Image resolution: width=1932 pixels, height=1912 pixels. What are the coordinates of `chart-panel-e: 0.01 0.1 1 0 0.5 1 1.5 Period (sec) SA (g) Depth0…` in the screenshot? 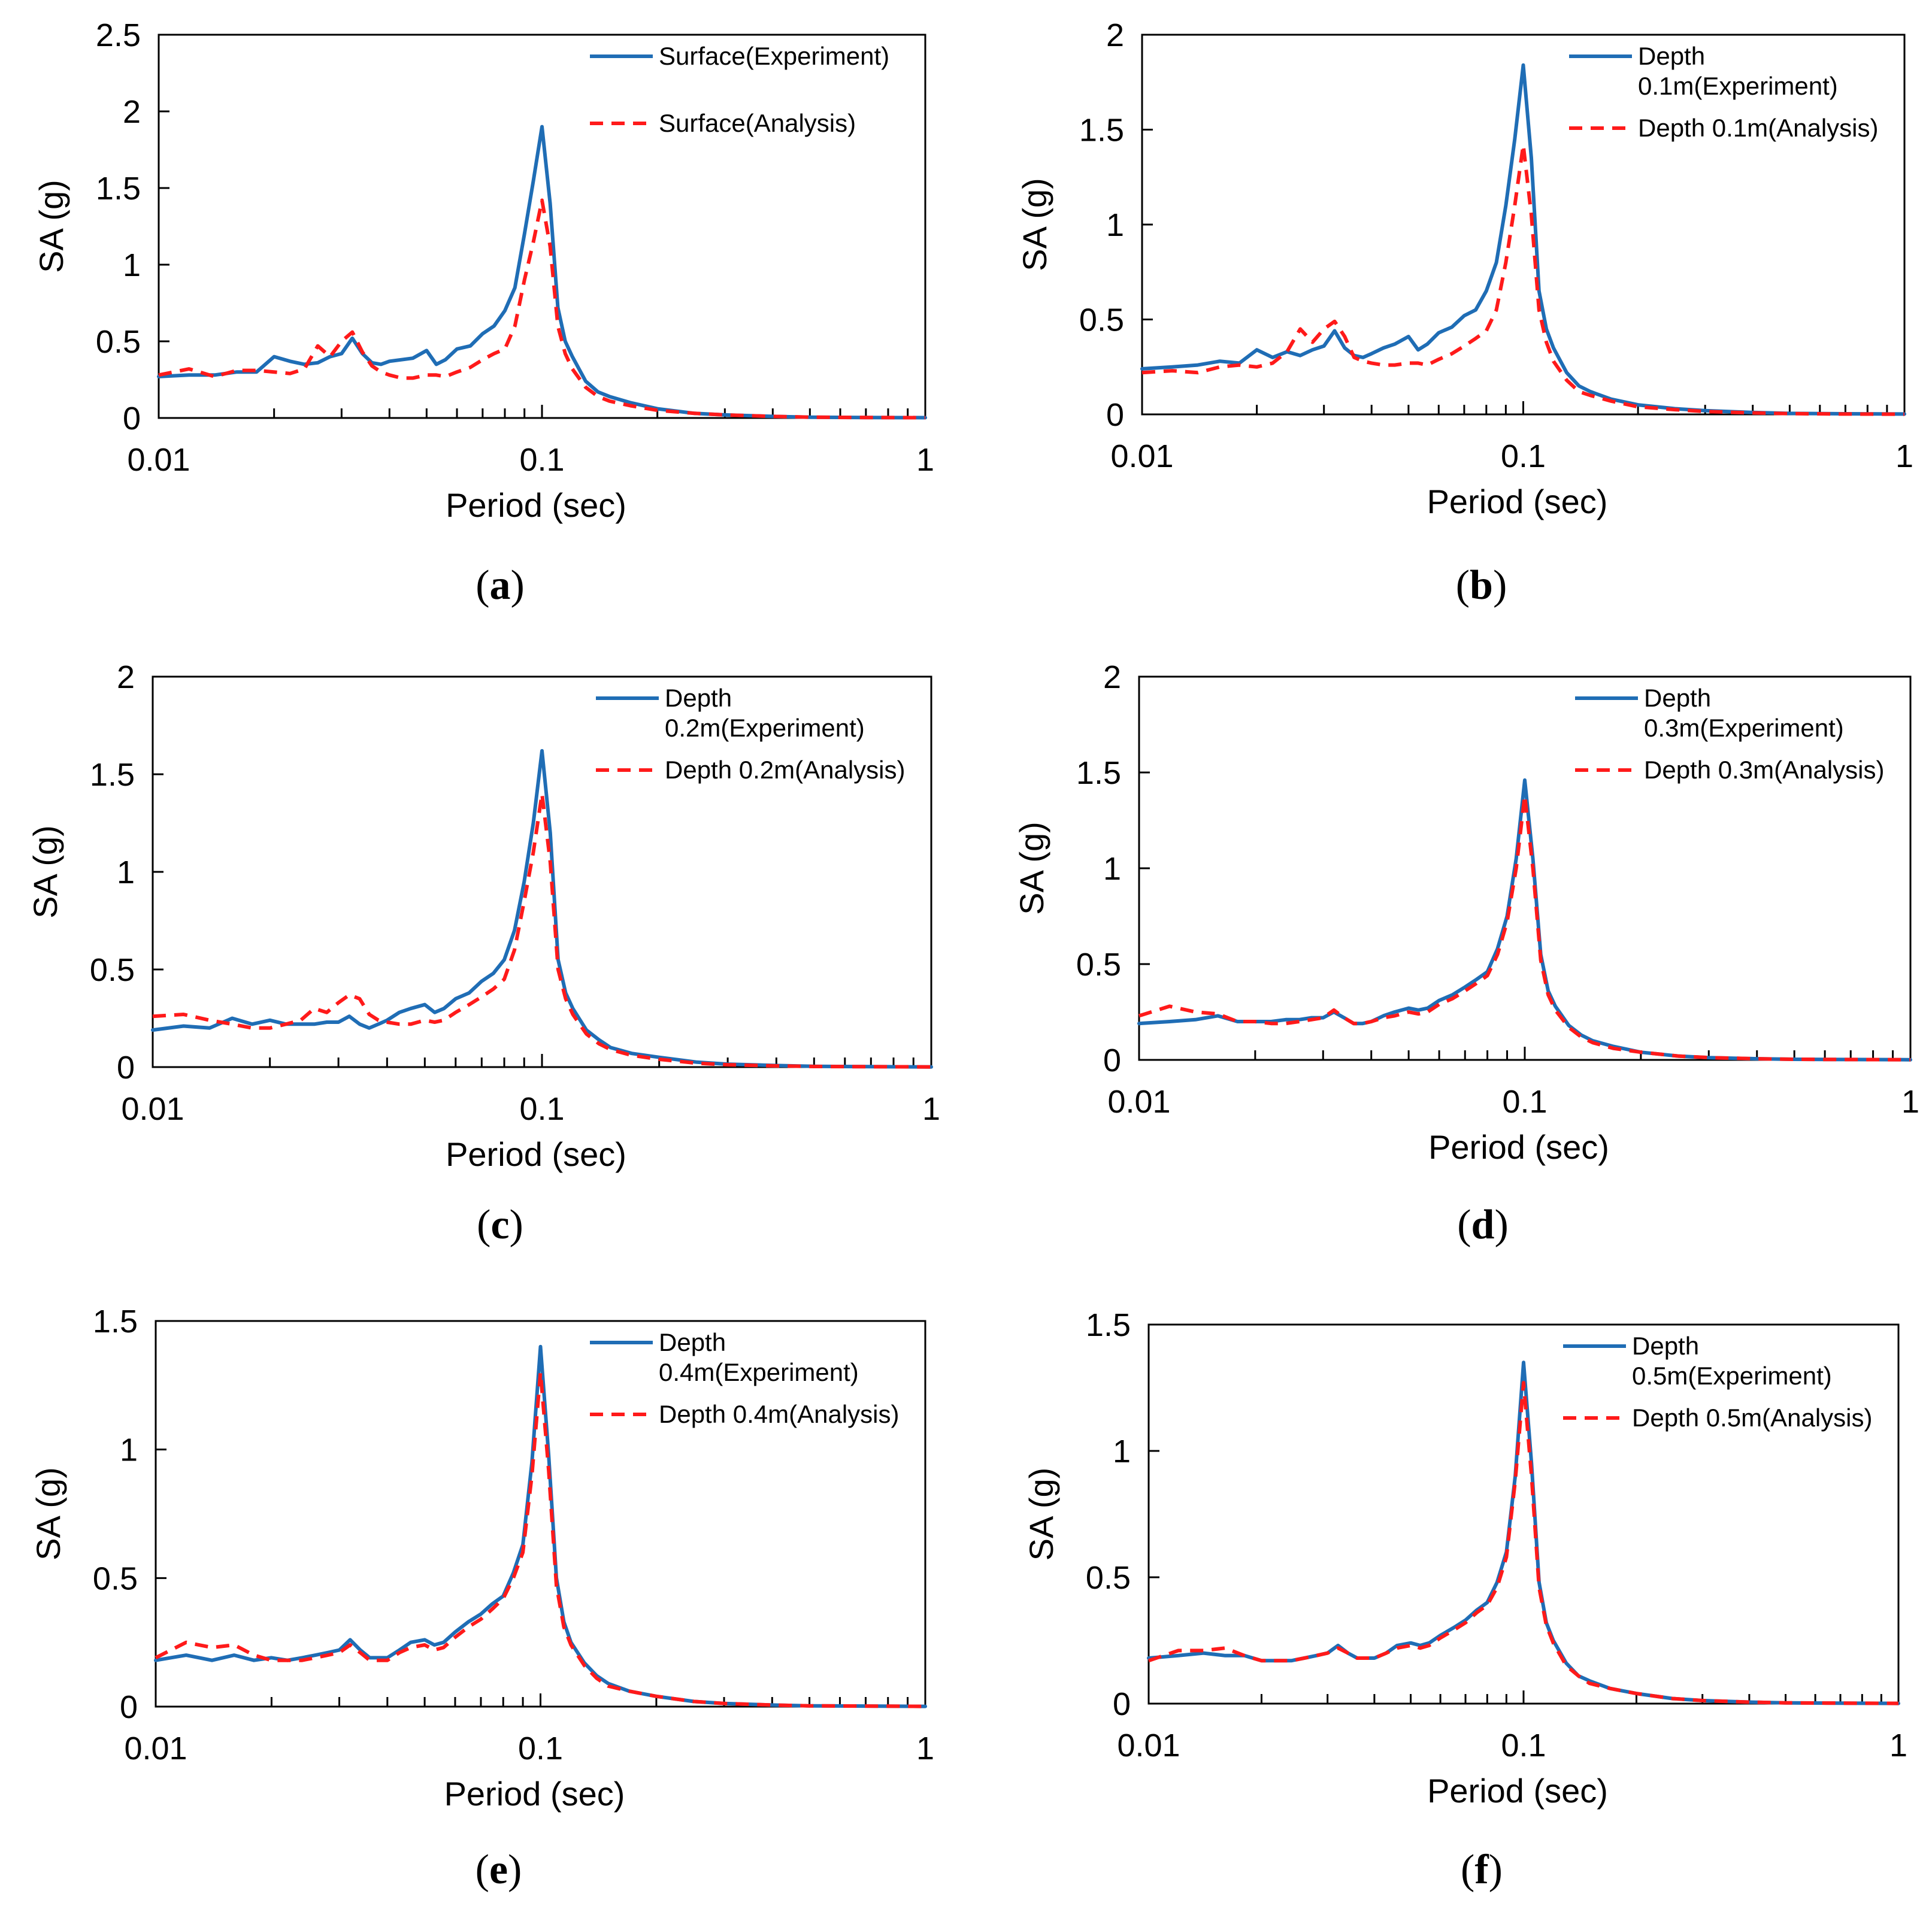 It's located at (481, 1598).